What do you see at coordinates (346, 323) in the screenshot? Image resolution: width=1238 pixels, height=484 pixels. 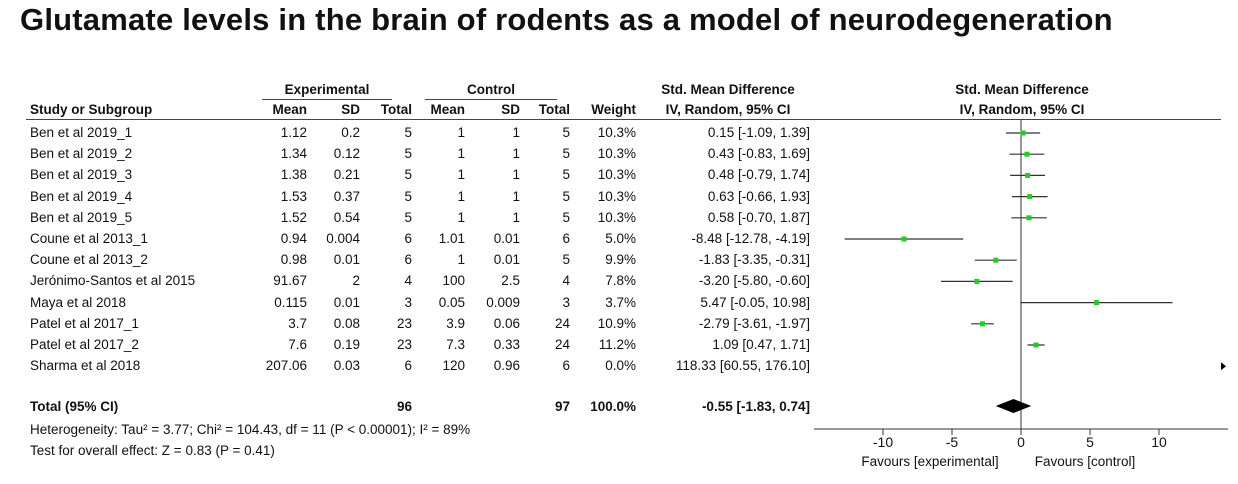 I see `exp-sd: 0.08` at bounding box center [346, 323].